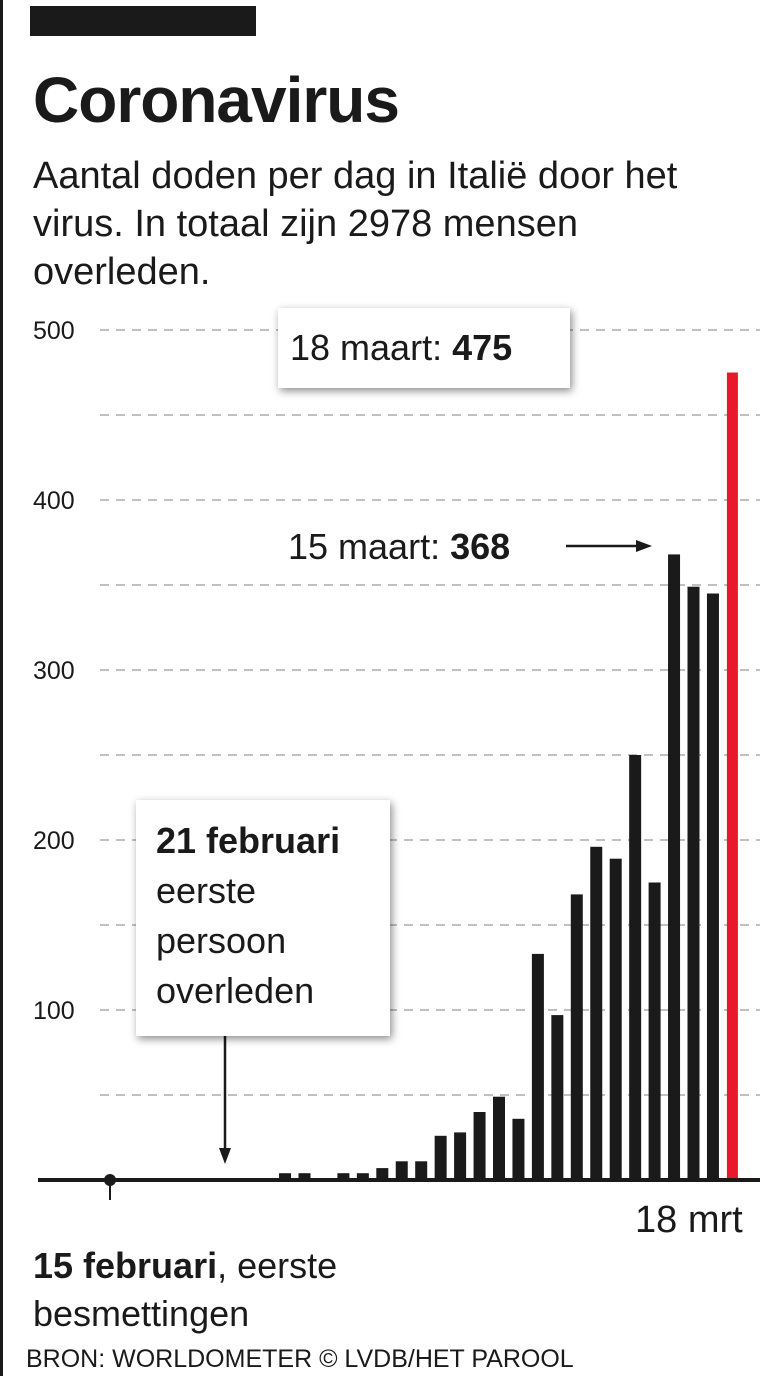 The image size is (763, 1376). I want to click on left-rule, so click(1, 688).